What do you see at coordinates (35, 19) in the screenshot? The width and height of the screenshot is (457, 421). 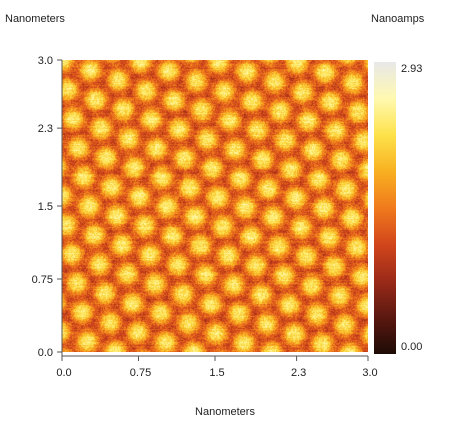 I see `y-axis-label: Nanometers` at bounding box center [35, 19].